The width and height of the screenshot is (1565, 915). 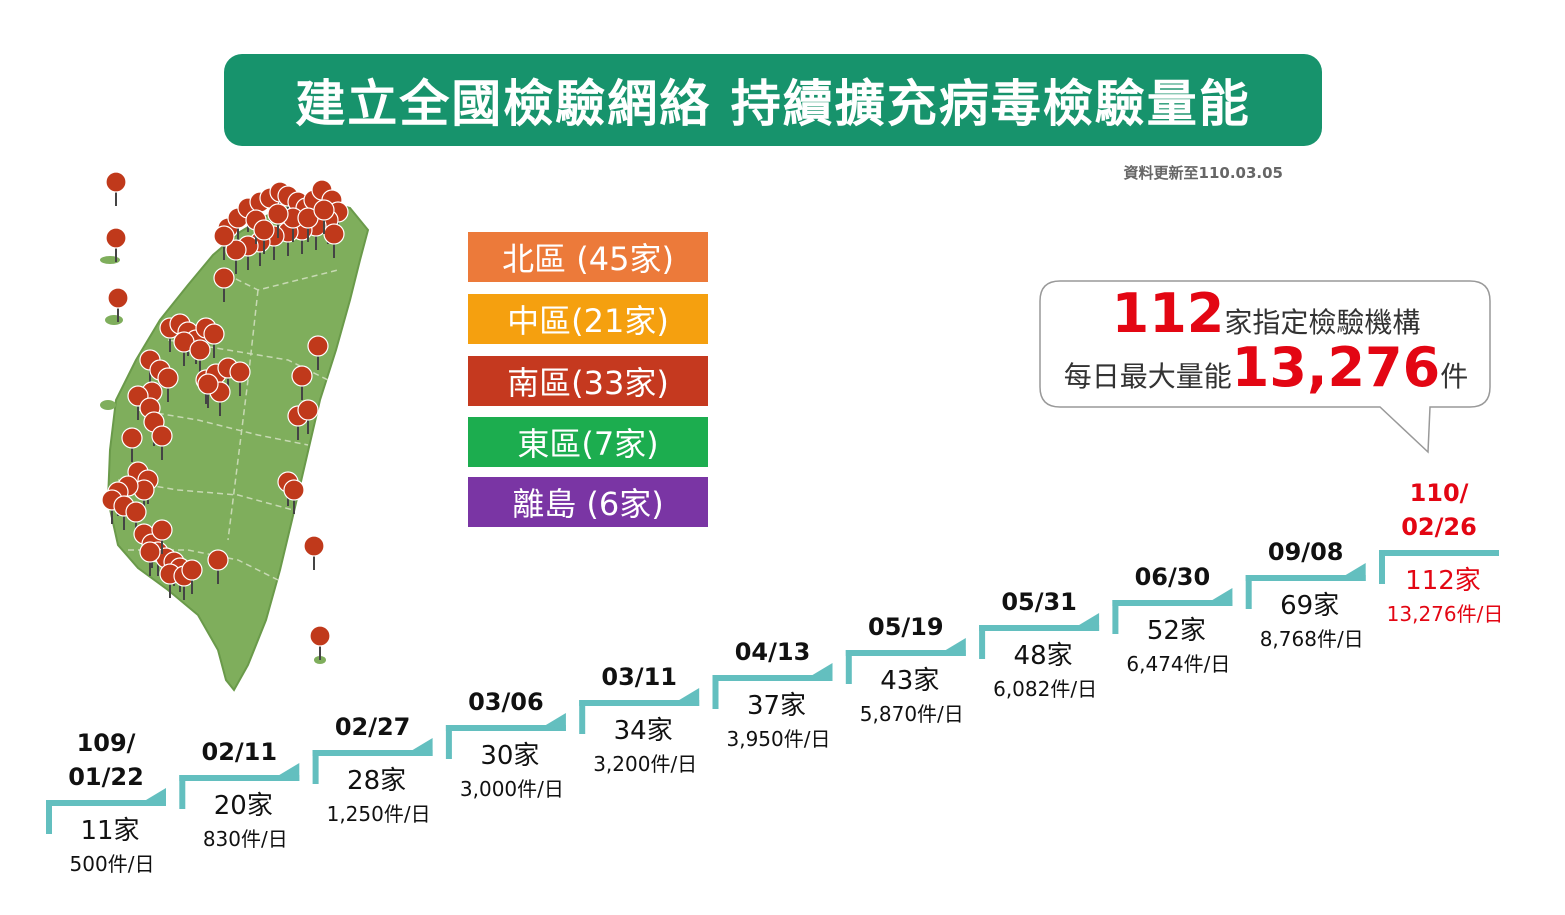 I want to click on timeline-capacity: 13,276件/日, so click(x=1445, y=614).